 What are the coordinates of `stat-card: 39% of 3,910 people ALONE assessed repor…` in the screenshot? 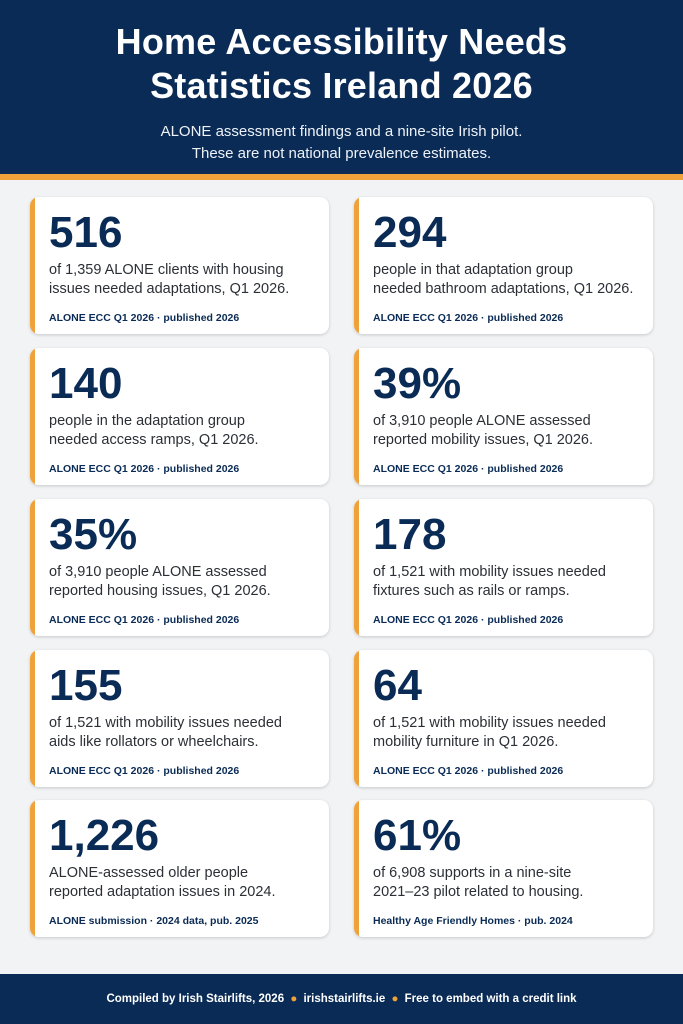 It's located at (503, 416).